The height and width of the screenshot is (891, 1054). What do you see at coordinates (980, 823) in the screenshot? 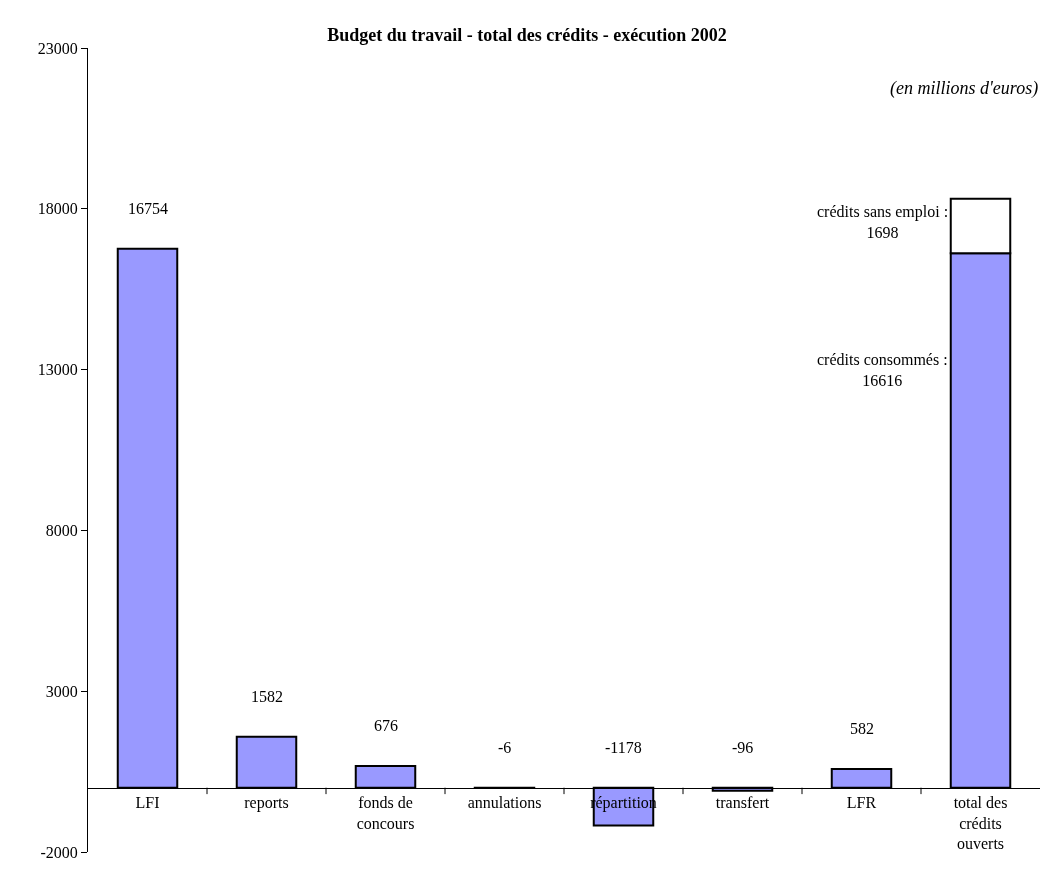
I see `x-tick-label: total des crédits ouverts` at bounding box center [980, 823].